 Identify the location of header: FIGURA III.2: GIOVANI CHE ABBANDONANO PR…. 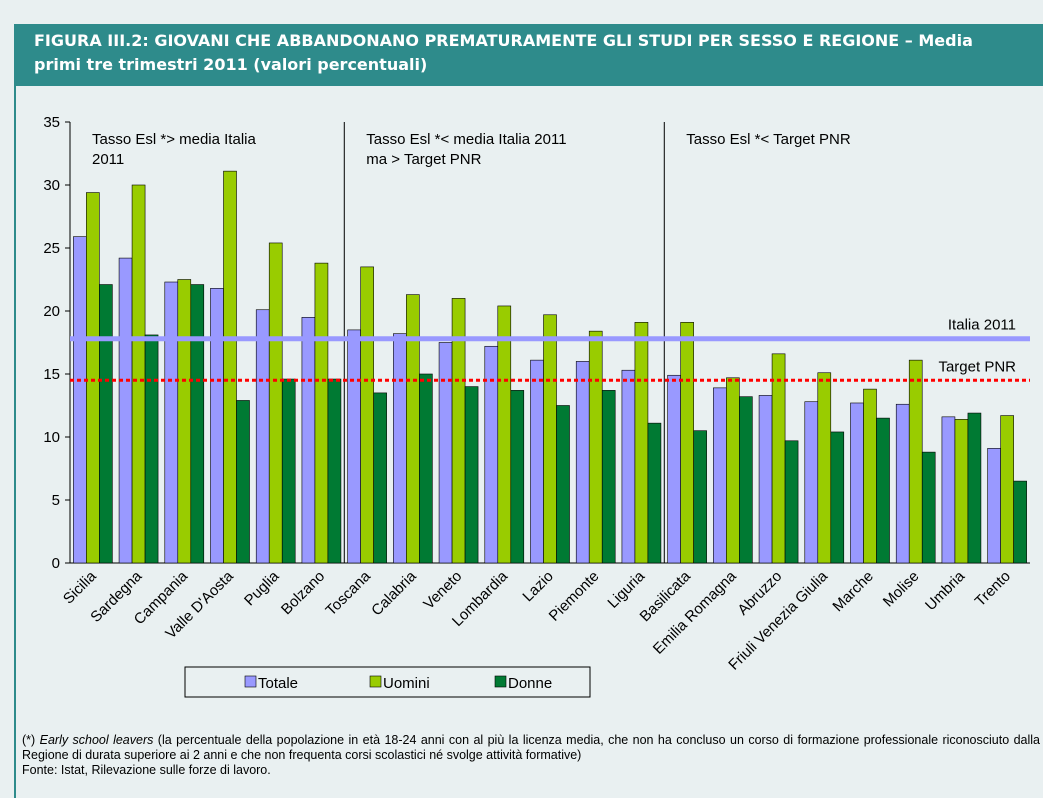
(528, 55).